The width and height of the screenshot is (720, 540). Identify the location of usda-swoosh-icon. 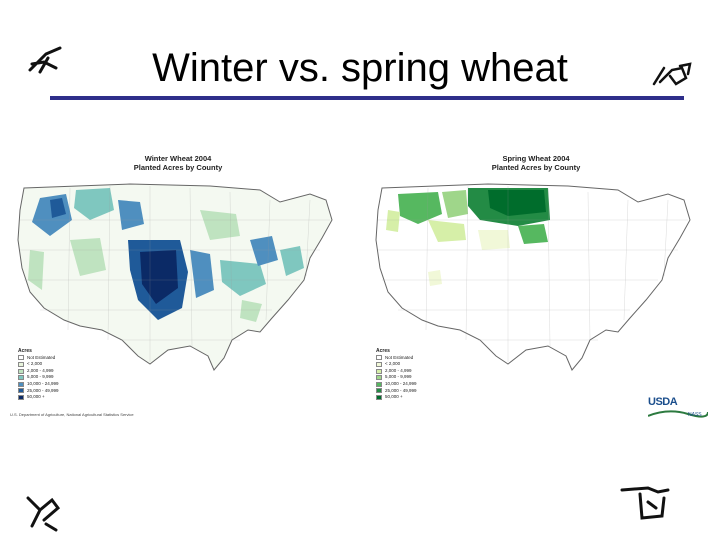
(678, 414).